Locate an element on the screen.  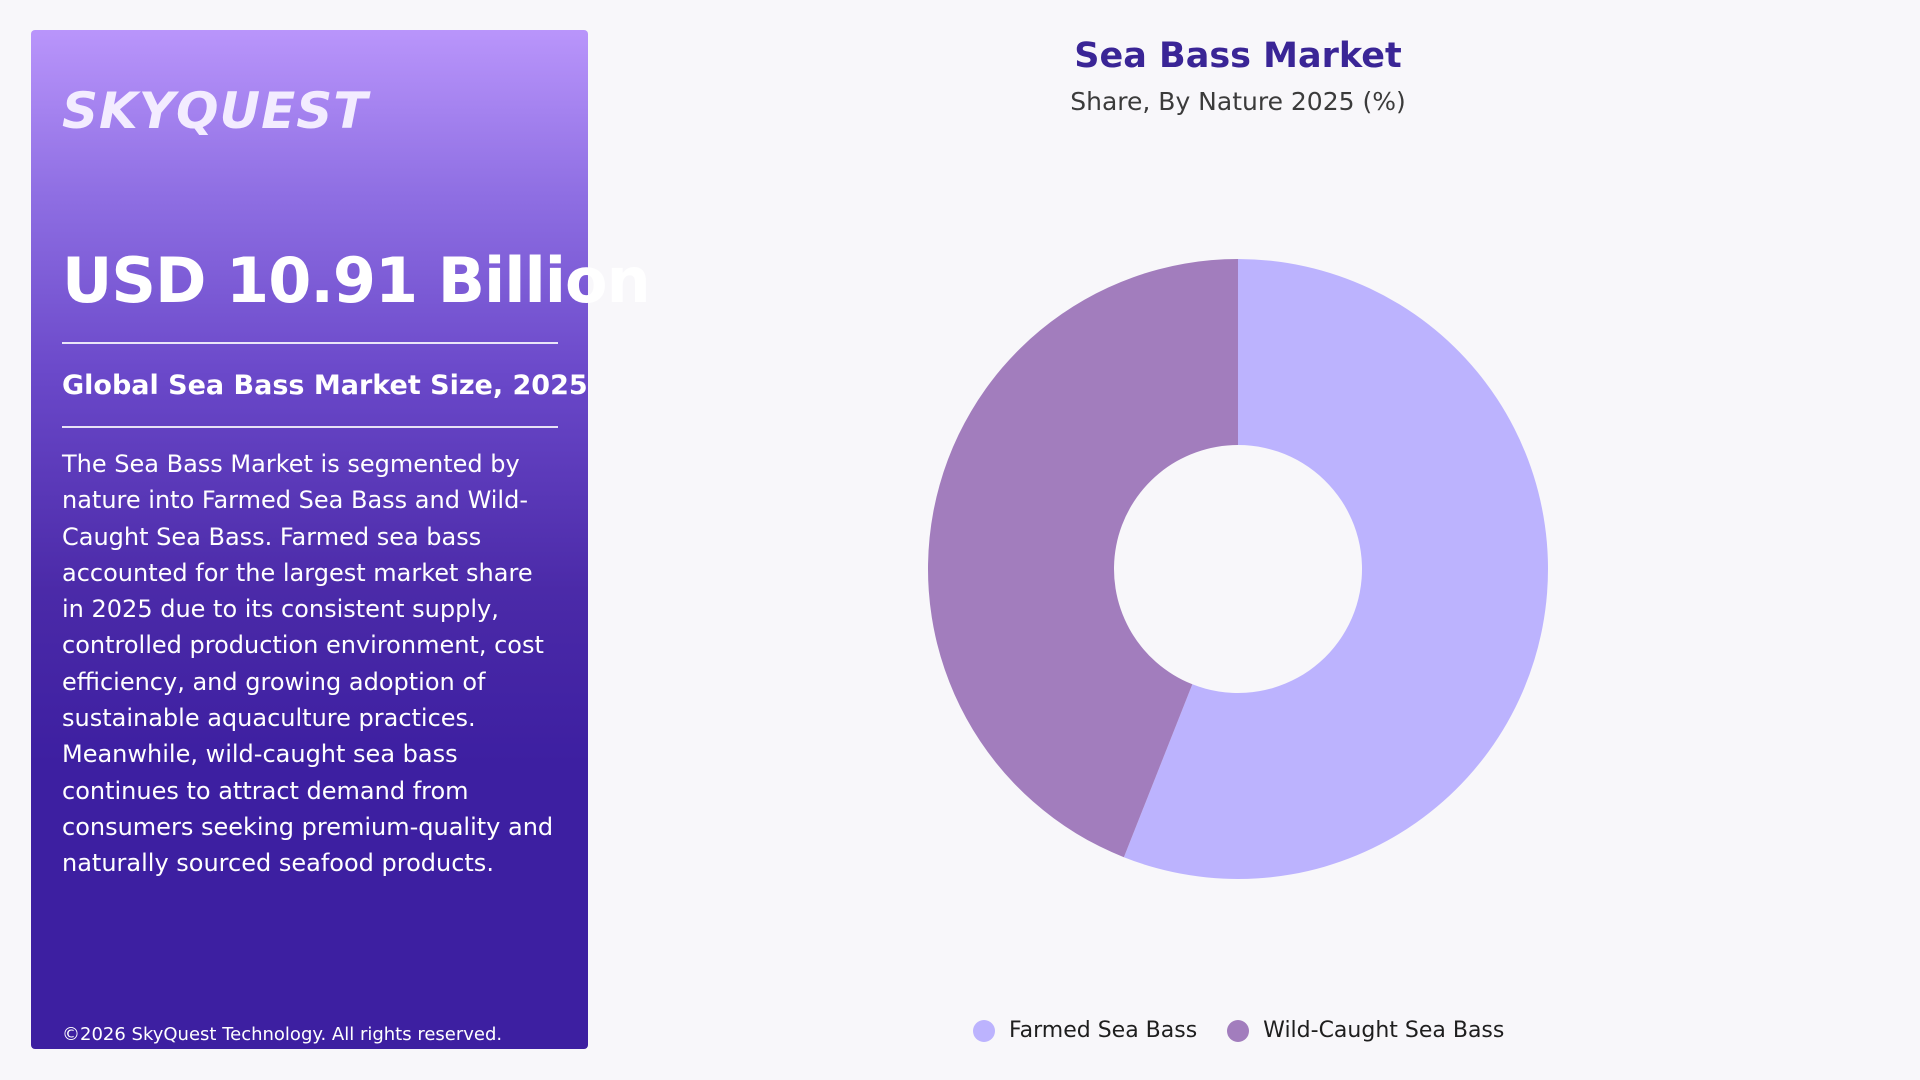
donut-slice-farmed-sea-bass is located at coordinates (1335, 569).